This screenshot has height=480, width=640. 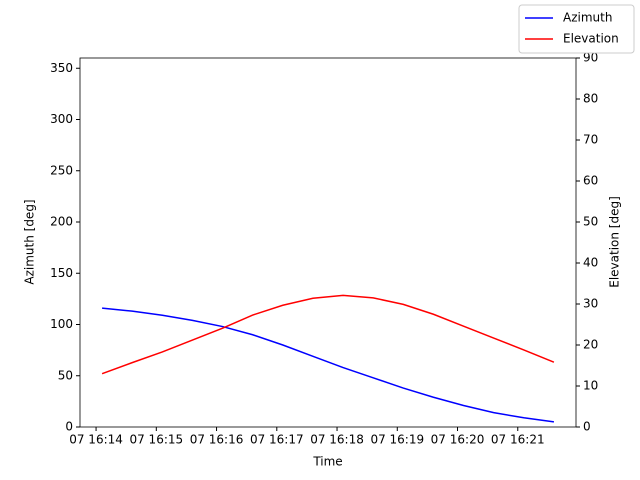 What do you see at coordinates (61, 222) in the screenshot?
I see `y-tick-label: 200` at bounding box center [61, 222].